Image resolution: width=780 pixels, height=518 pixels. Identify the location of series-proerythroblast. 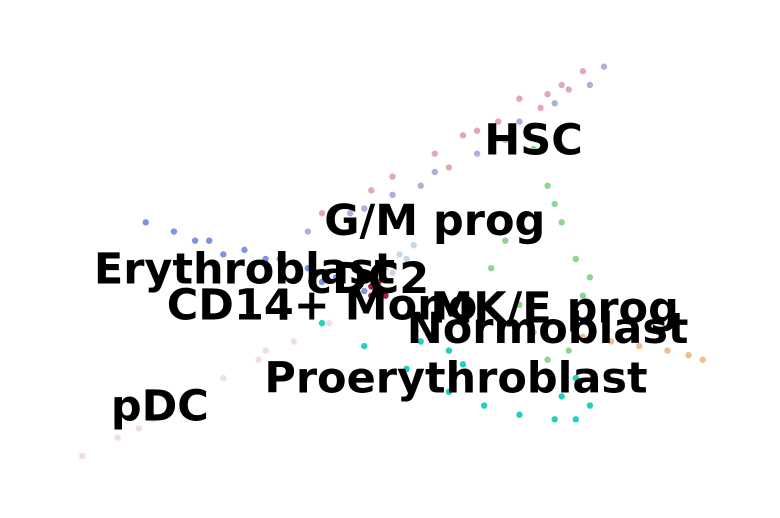
(456, 371).